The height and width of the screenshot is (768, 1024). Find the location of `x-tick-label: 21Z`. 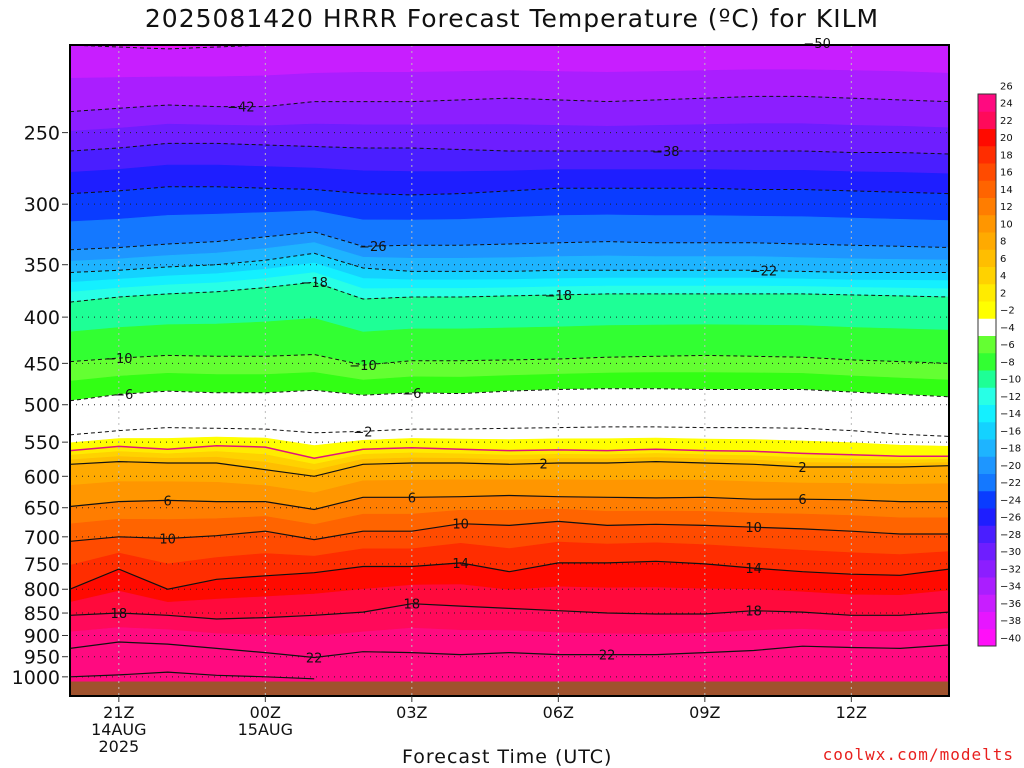

x-tick-label: 21Z is located at coordinates (118, 712).